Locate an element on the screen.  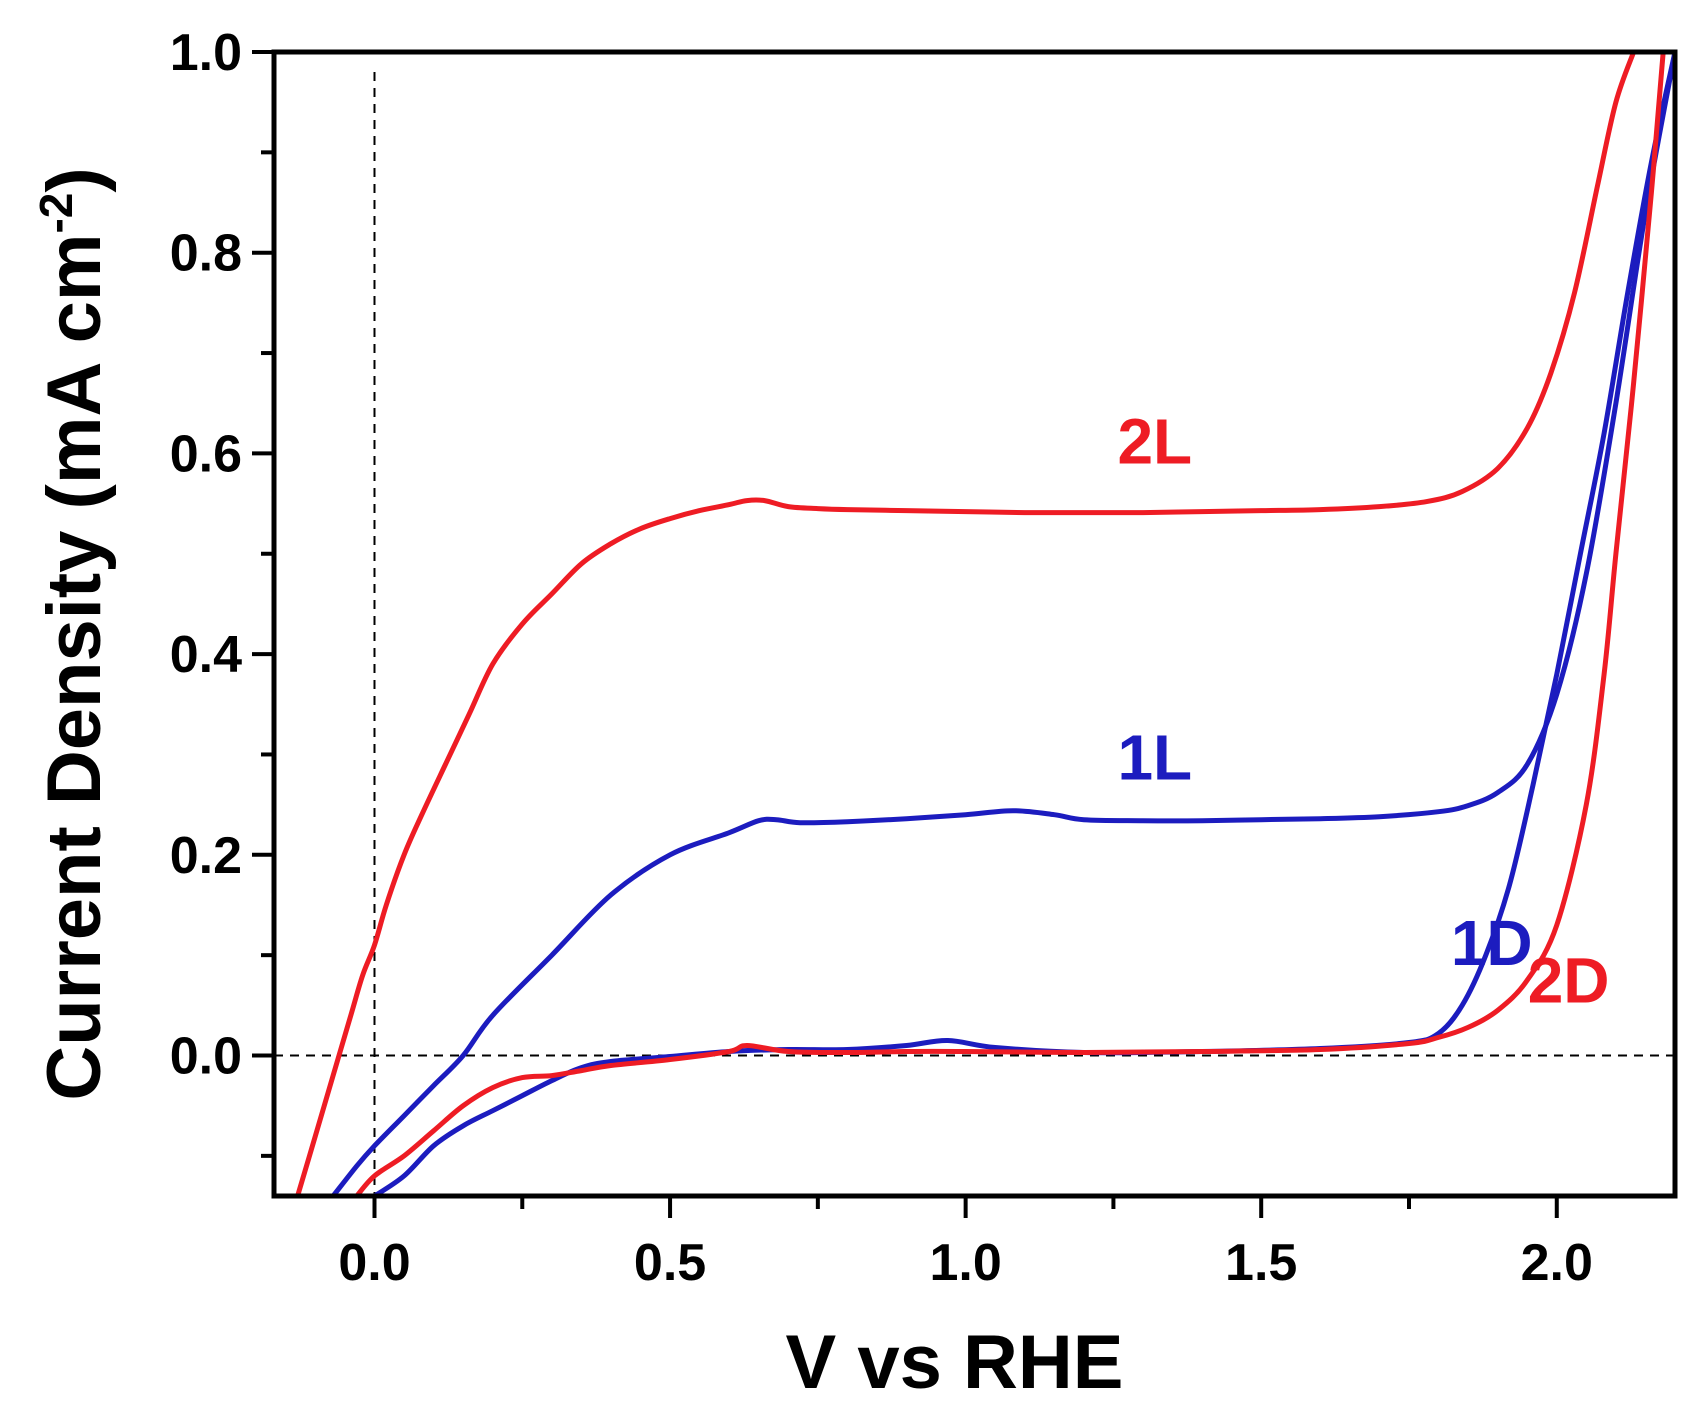
y-axis-title: Current Density (mA cm-2) is located at coordinates (73, 633).